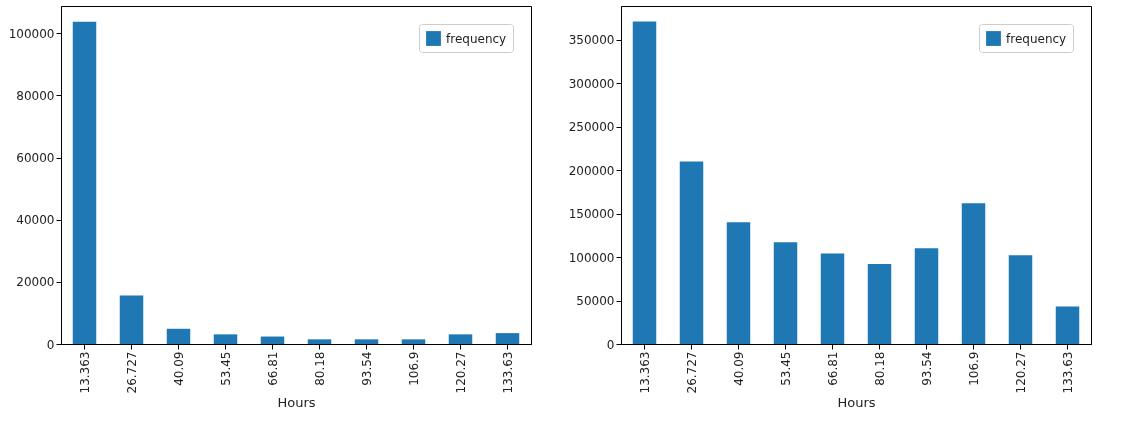 The height and width of the screenshot is (445, 1126). What do you see at coordinates (35, 220) in the screenshot?
I see `y-tick-label: 40000` at bounding box center [35, 220].